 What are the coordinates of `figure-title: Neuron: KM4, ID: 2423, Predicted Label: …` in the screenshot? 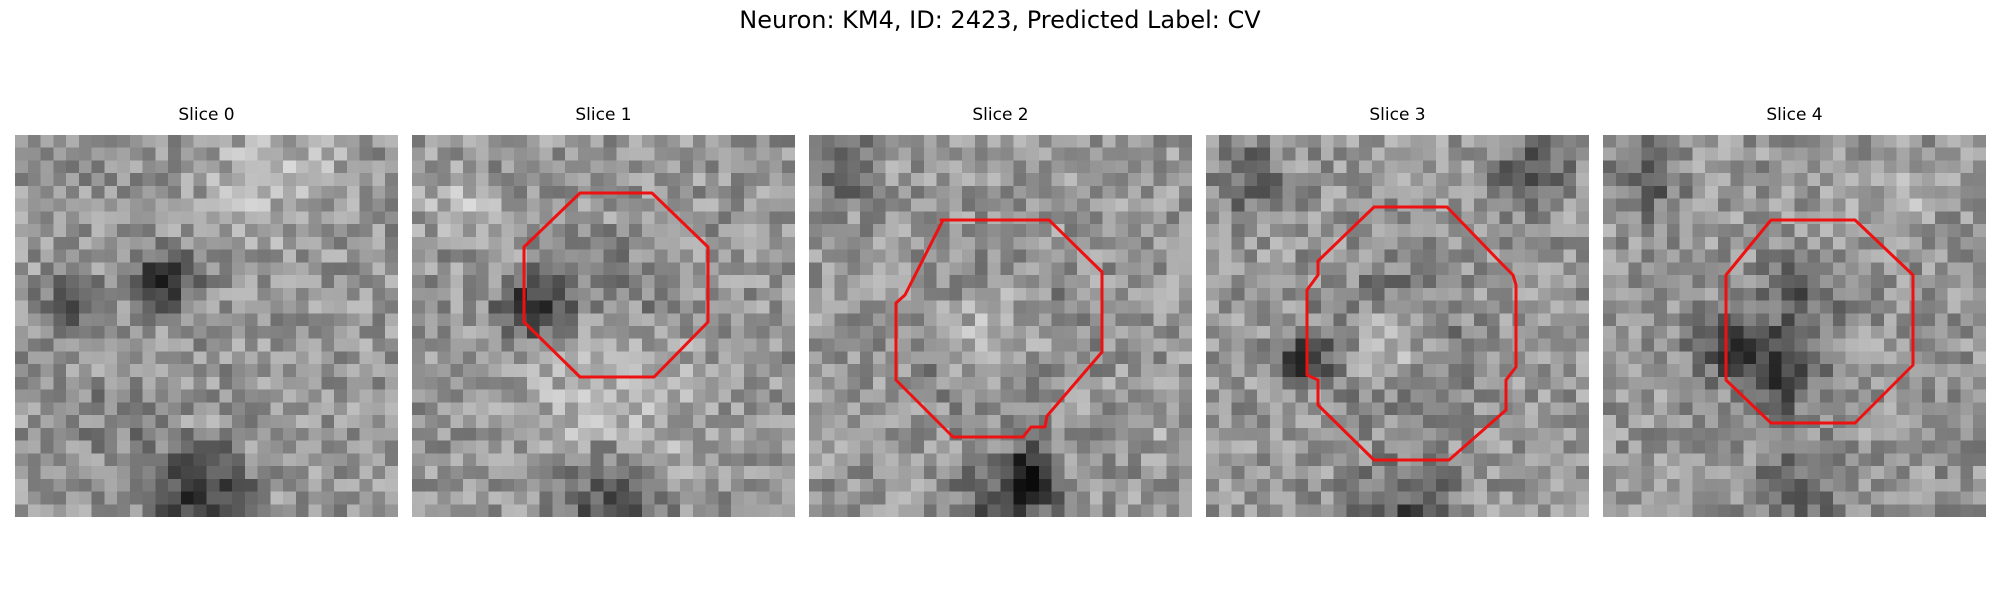 It's located at (1000, 20).